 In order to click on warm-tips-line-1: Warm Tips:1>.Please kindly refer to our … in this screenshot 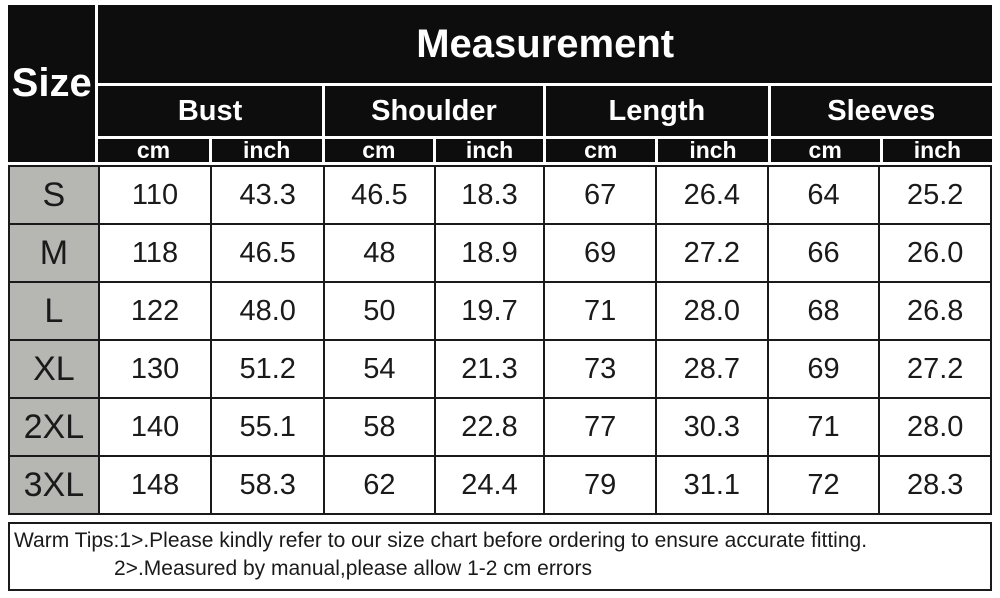, I will do `click(441, 540)`.